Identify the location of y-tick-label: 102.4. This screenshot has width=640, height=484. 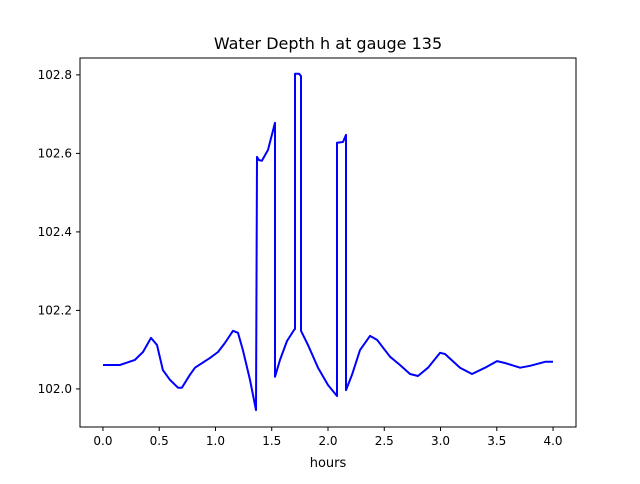
(55, 232).